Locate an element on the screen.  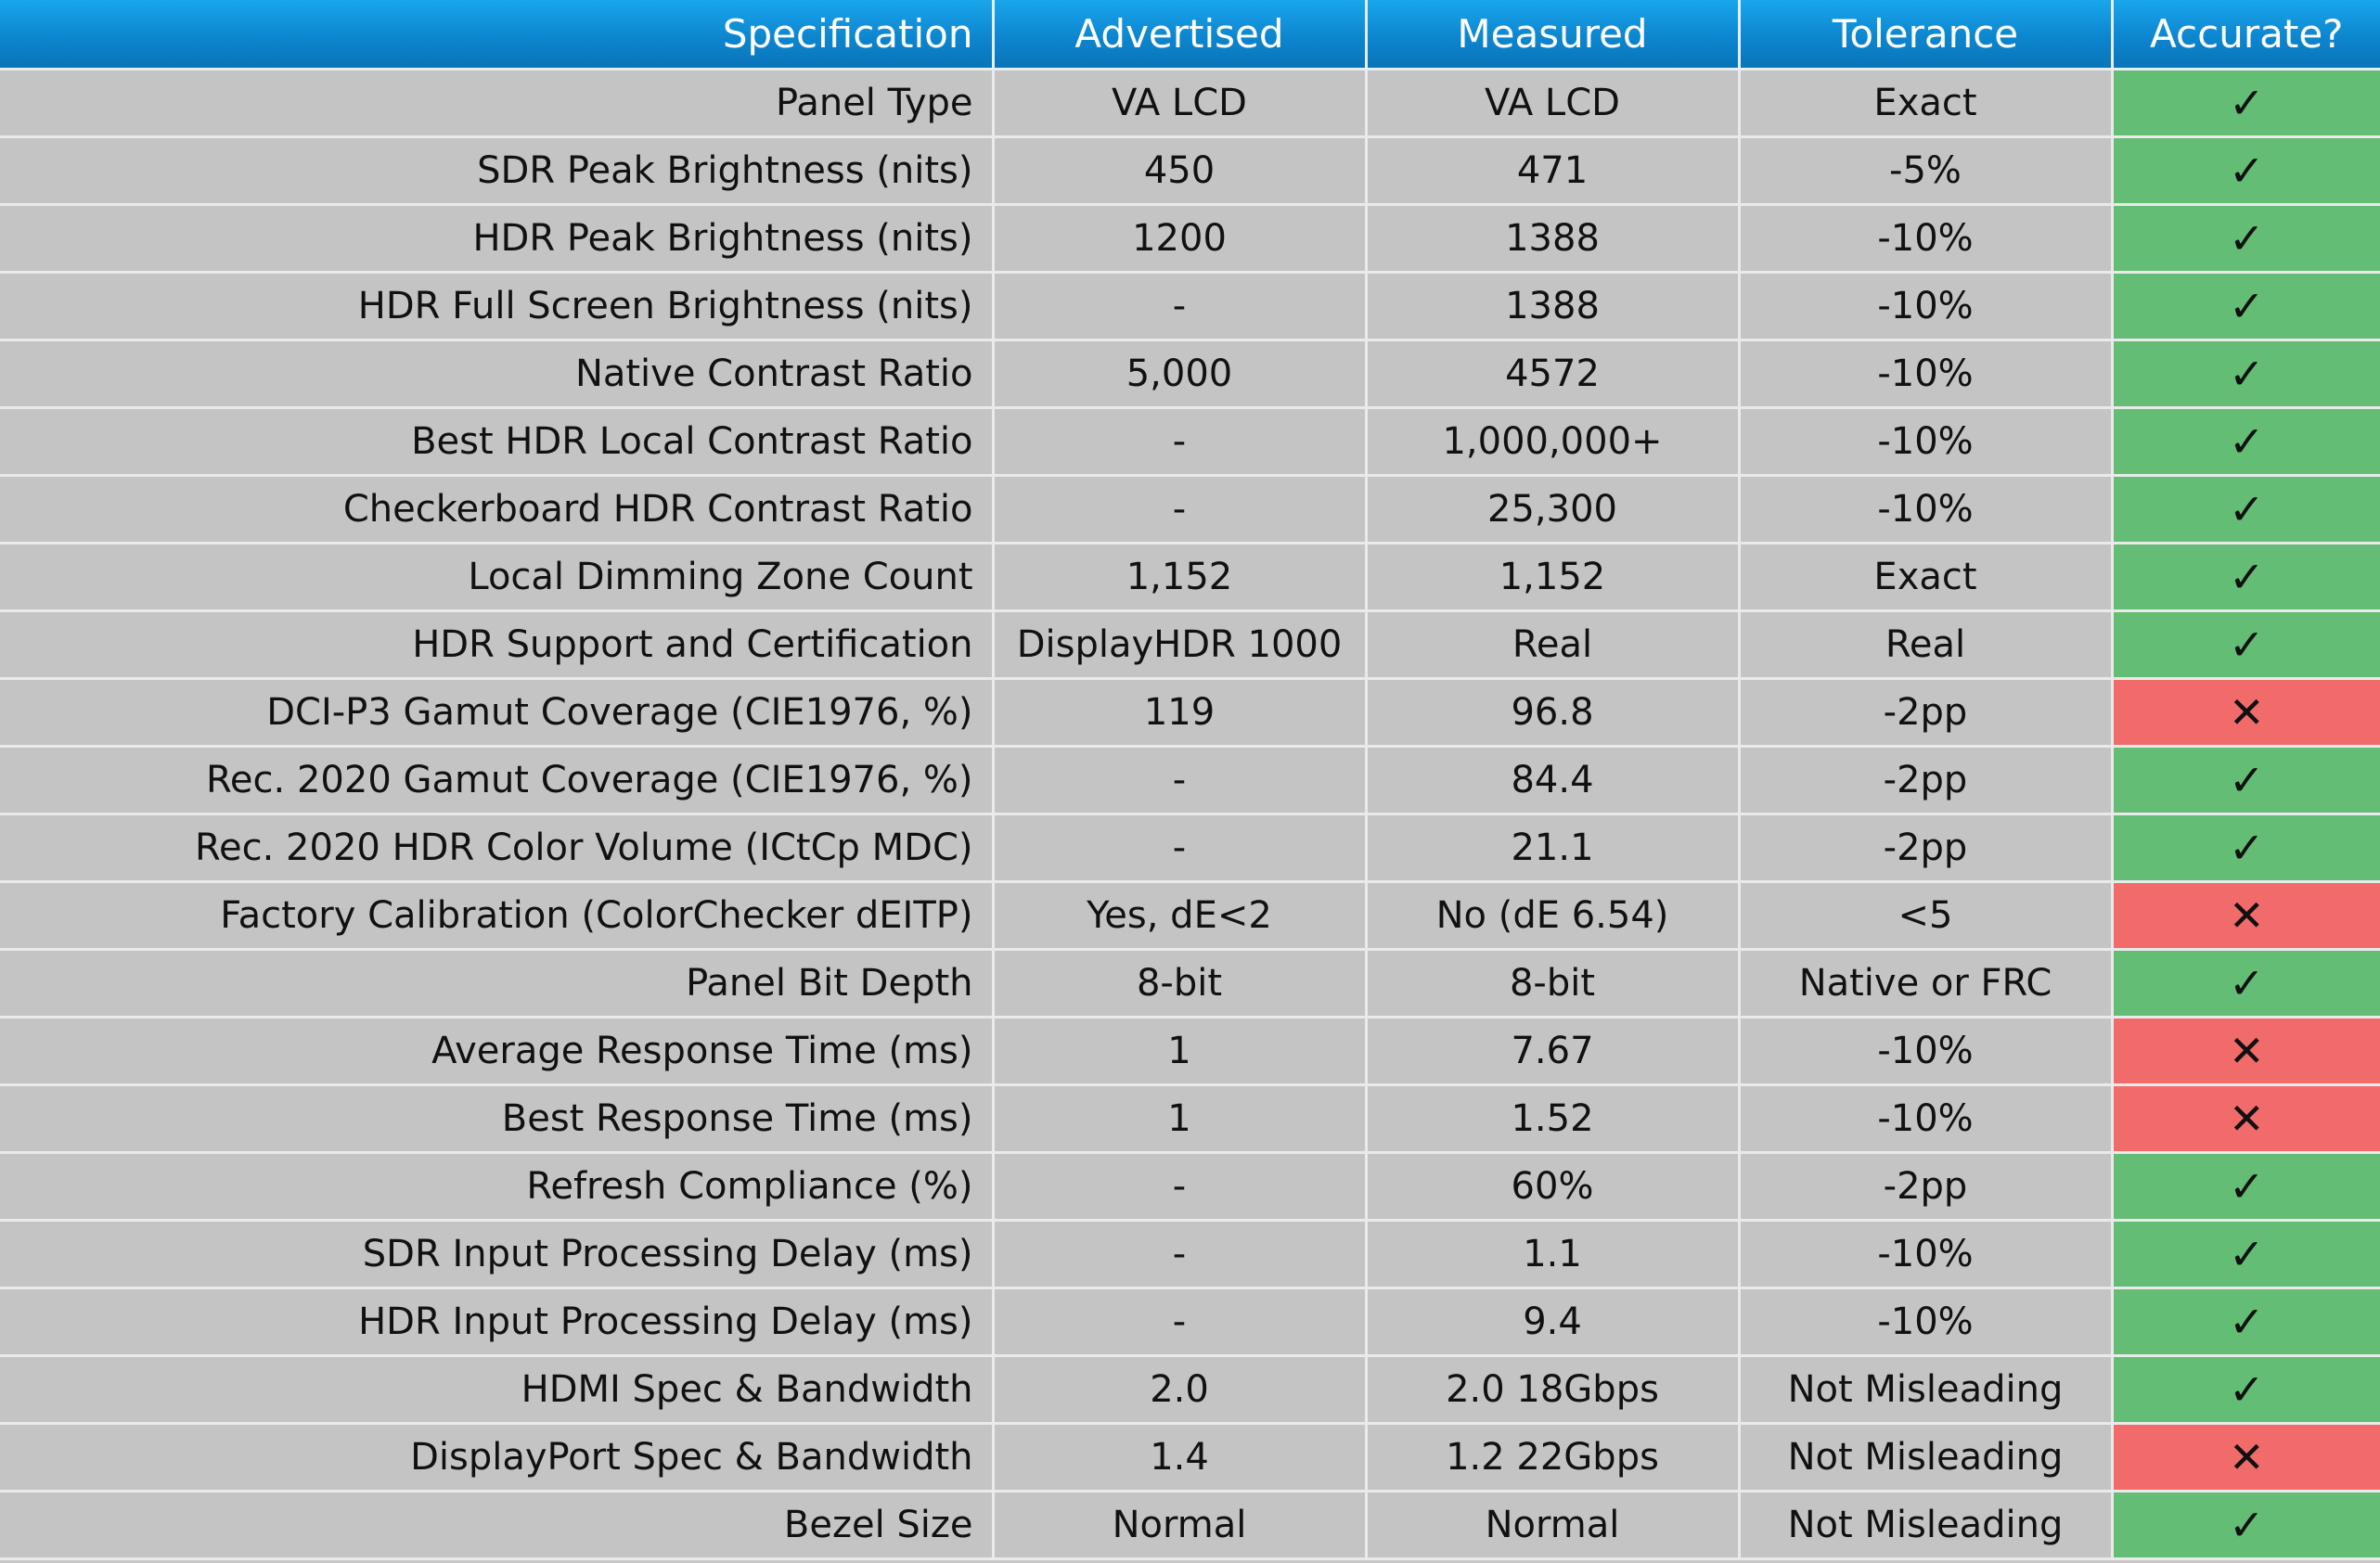
measured-cell: 1,000,000+ is located at coordinates (1553, 442).